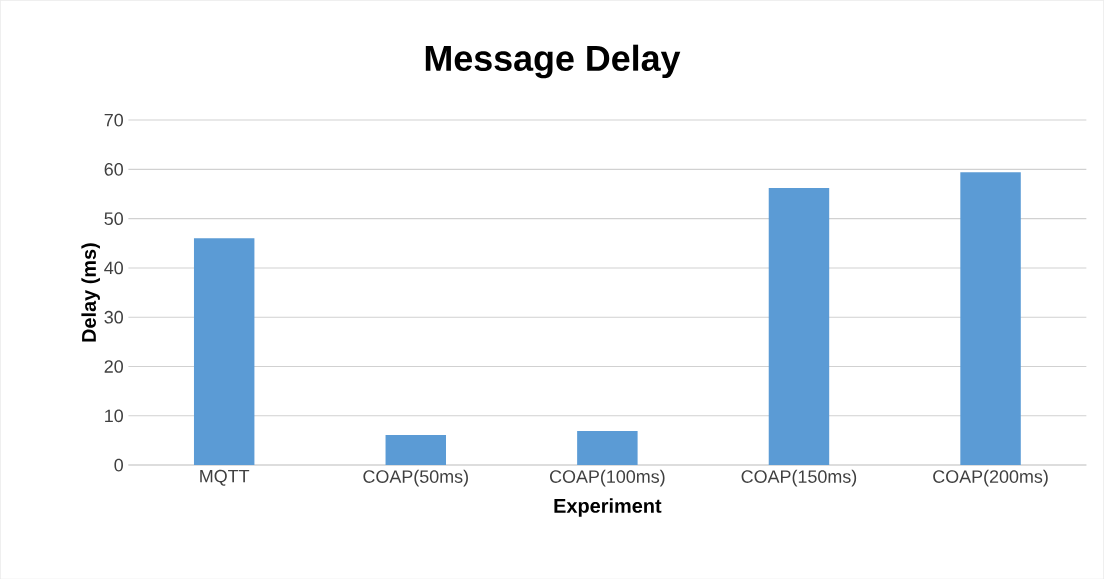  Describe the element at coordinates (113, 218) in the screenshot. I see `y-tick-label: 50` at that location.